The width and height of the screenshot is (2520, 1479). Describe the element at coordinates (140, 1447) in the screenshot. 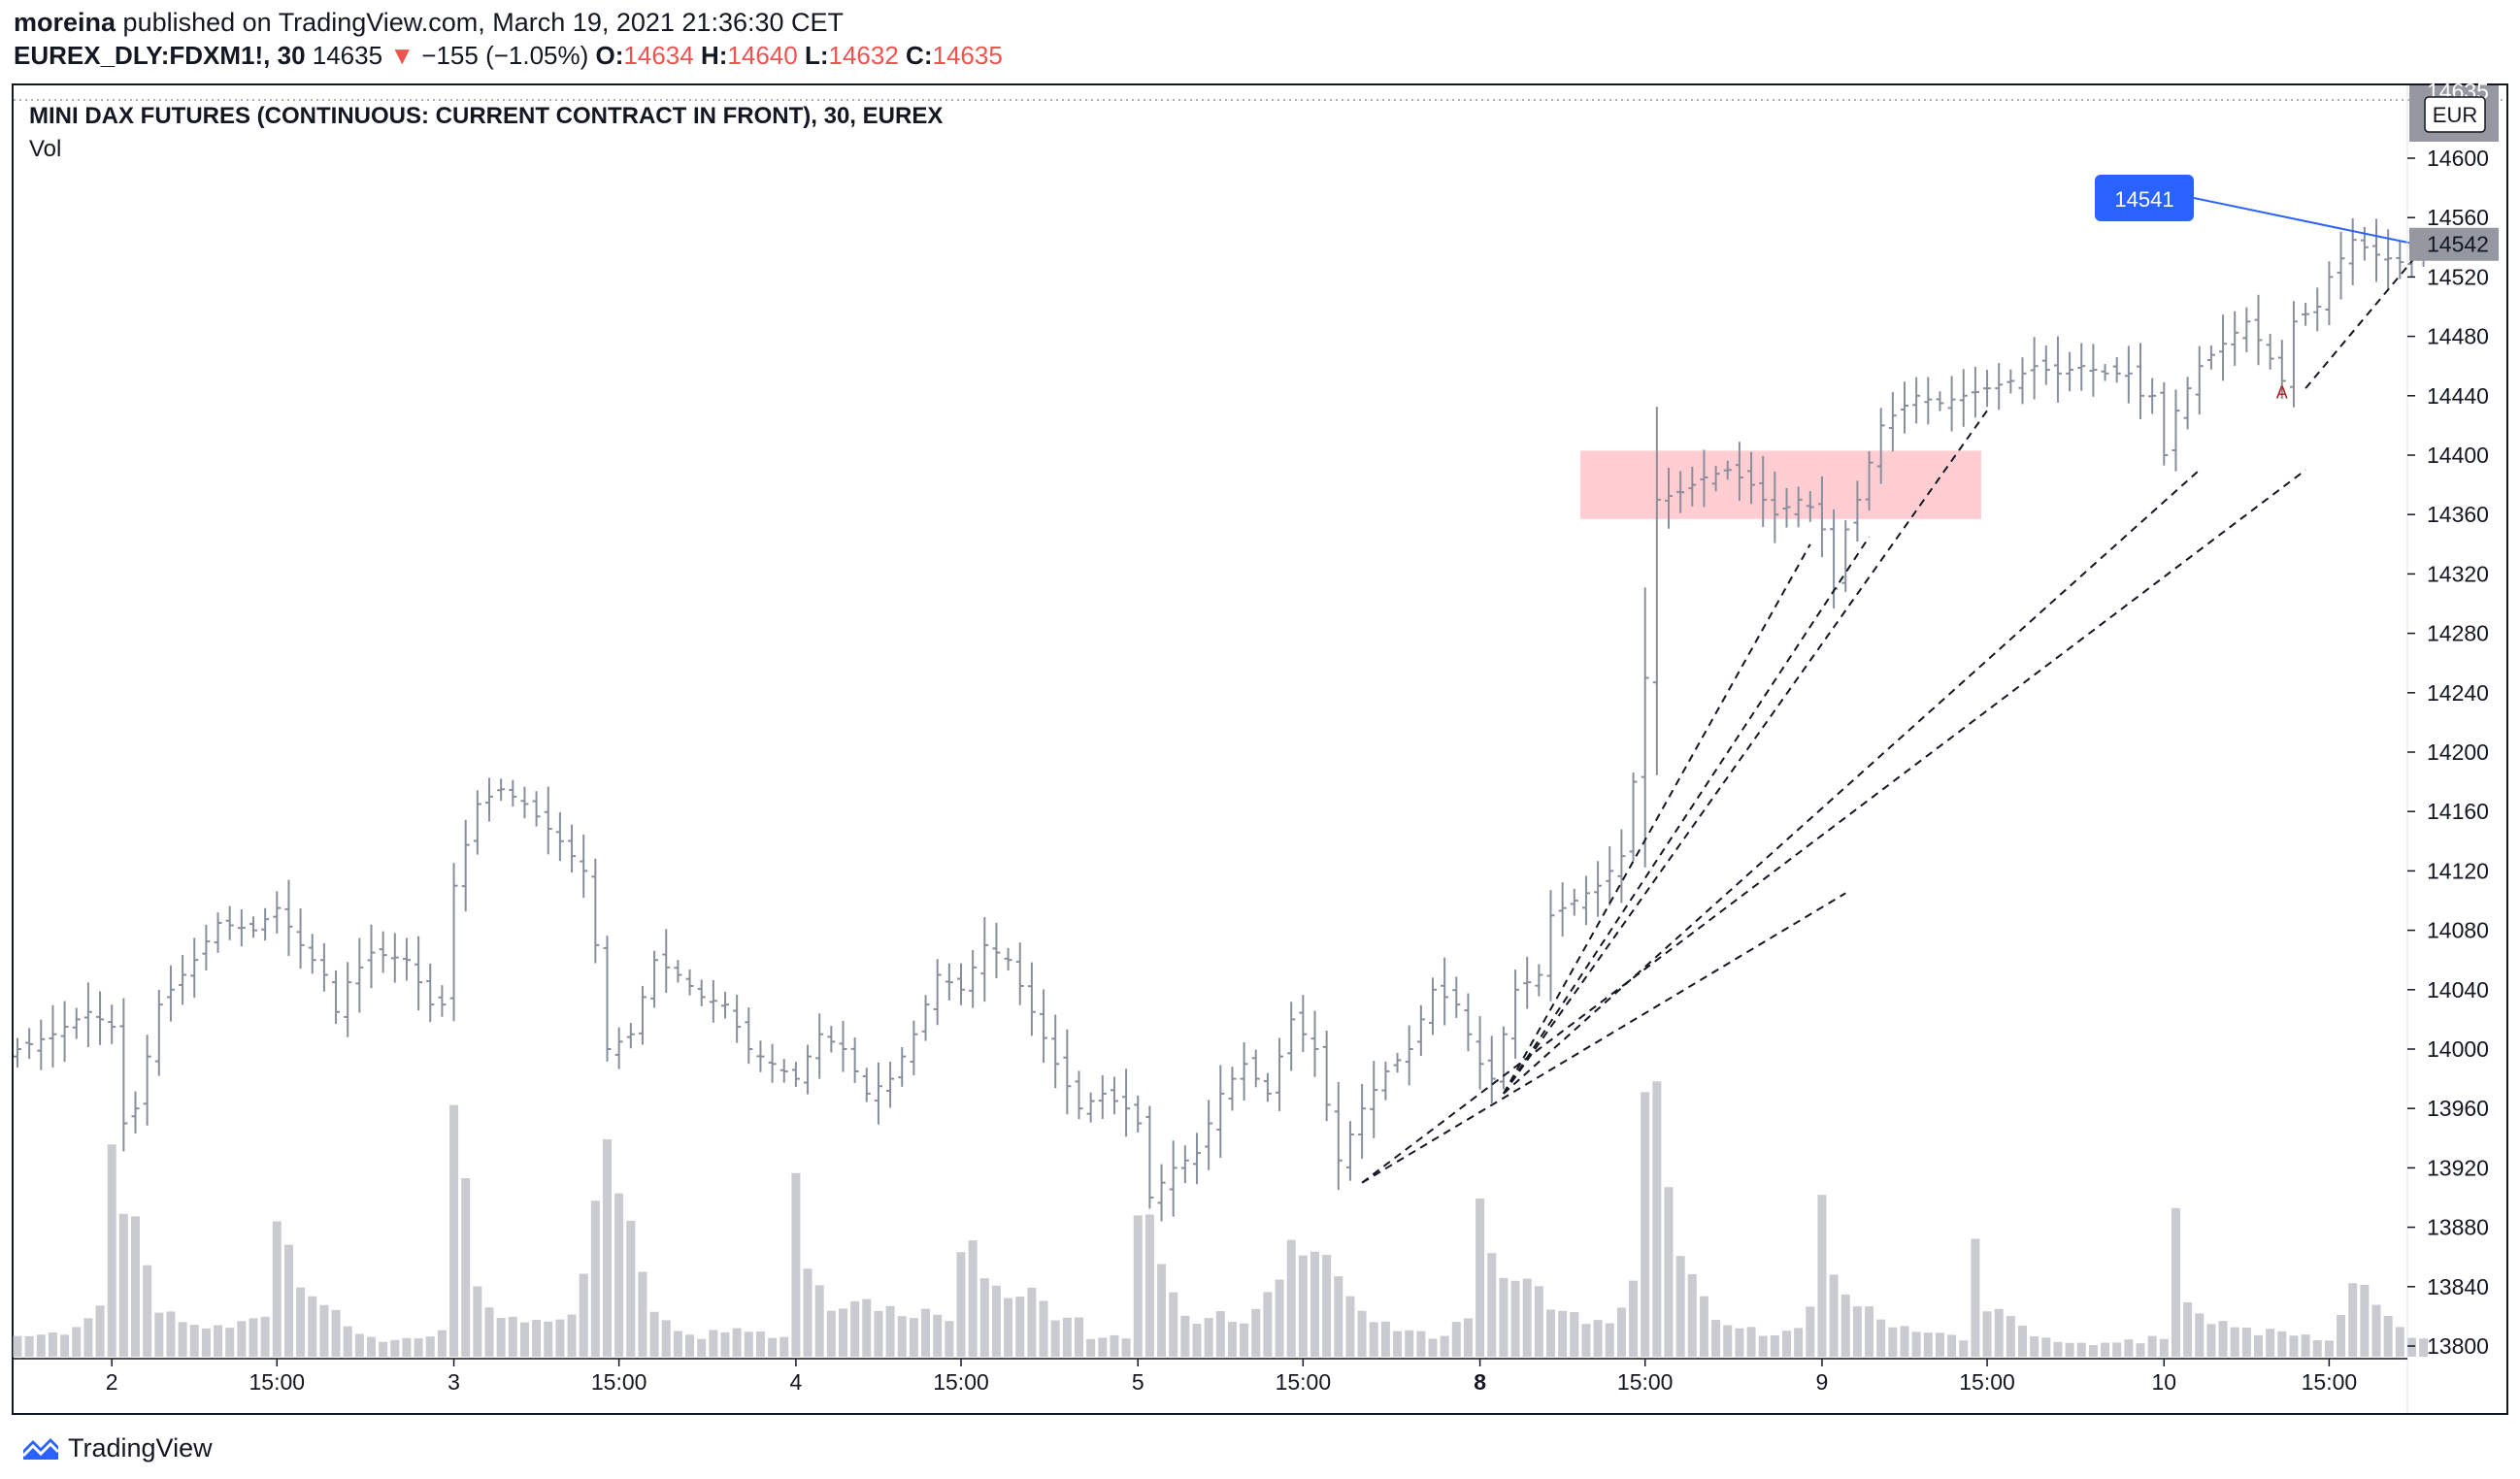

I see `tradingview-brand: TradingView` at that location.